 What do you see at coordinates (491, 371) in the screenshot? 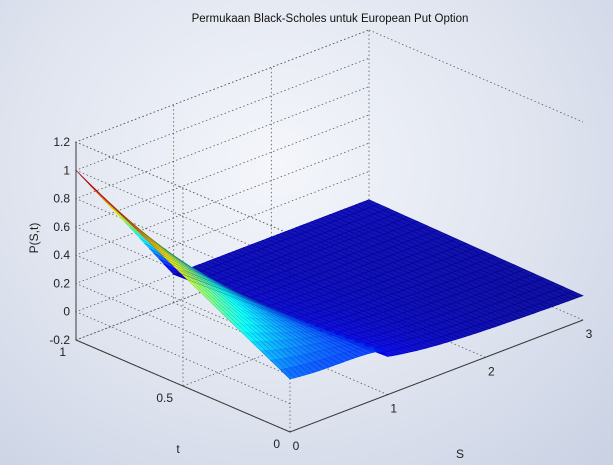
I see `x-tick-label: 2` at bounding box center [491, 371].